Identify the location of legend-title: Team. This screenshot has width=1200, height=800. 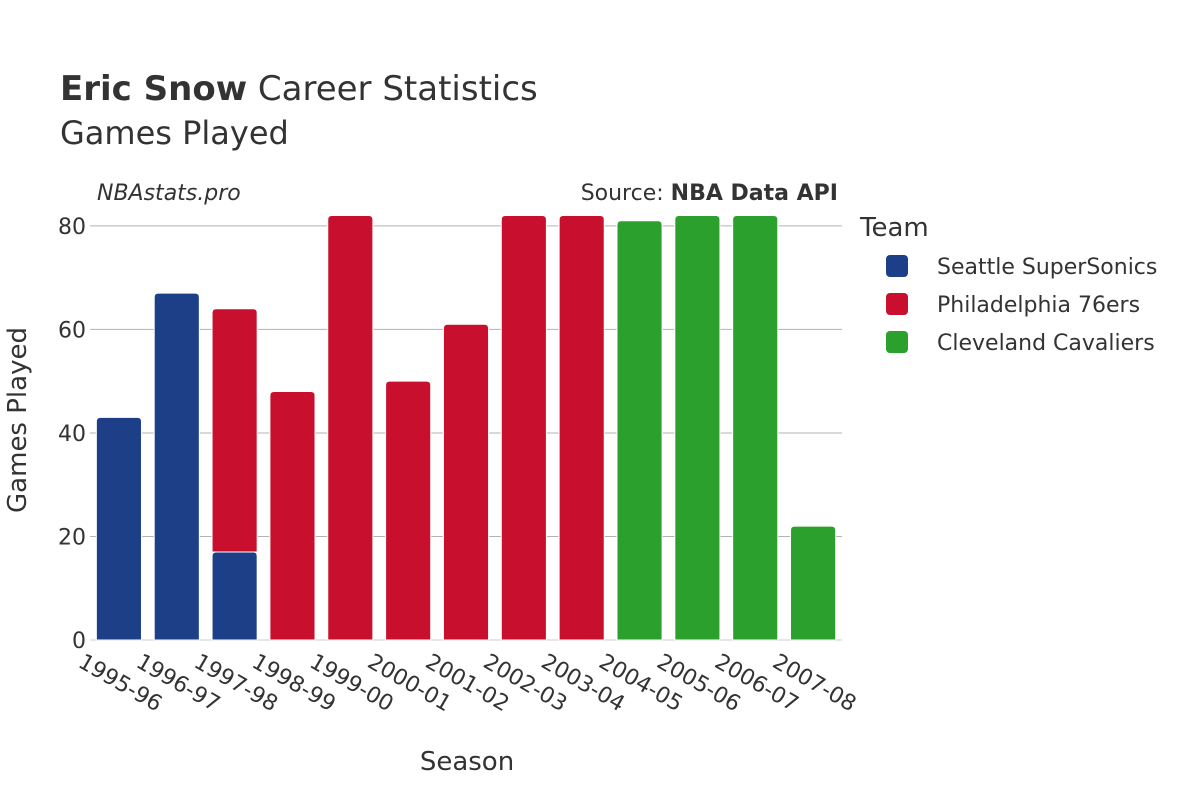
(894, 228).